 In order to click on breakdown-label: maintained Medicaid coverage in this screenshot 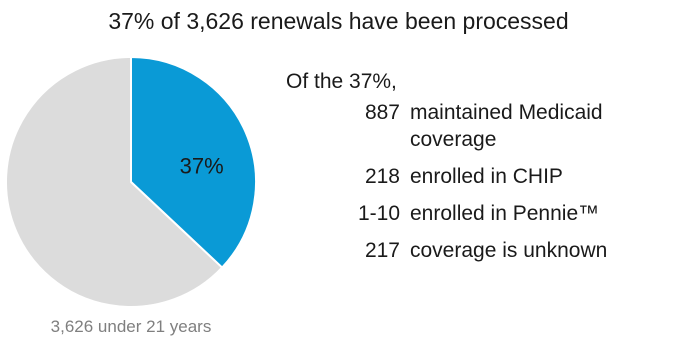, I will do `click(506, 126)`.